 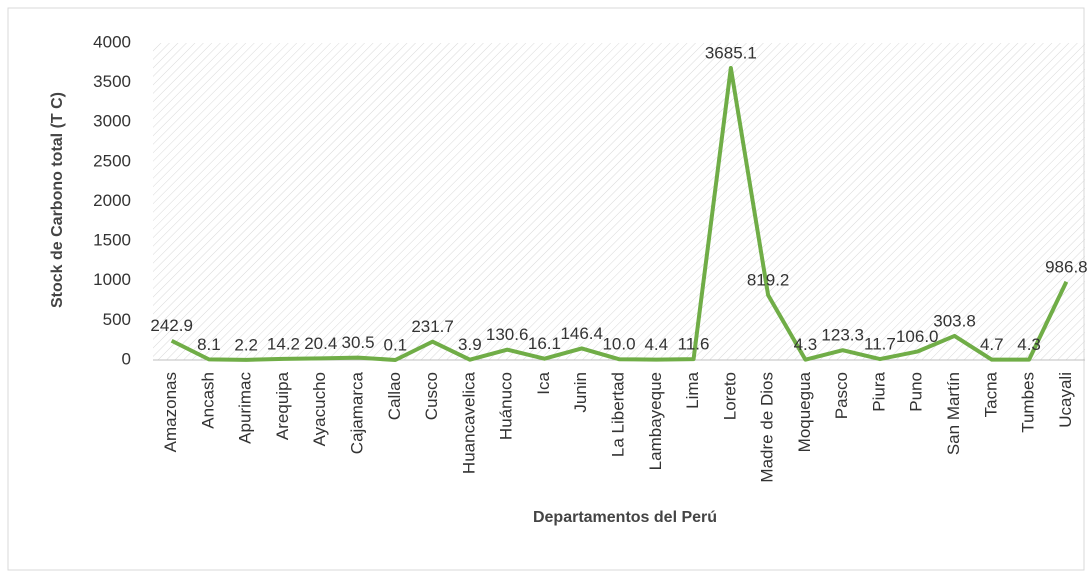 What do you see at coordinates (171, 325) in the screenshot?
I see `data-label: 242.9` at bounding box center [171, 325].